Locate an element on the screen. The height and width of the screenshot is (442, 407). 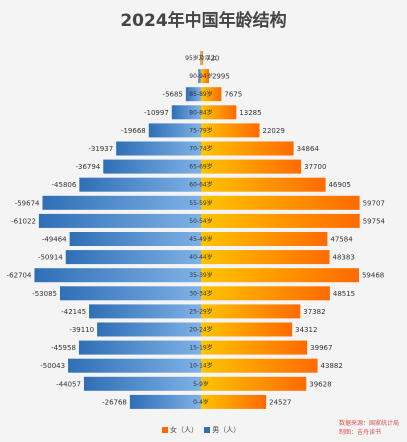
male-value-label: -50914 is located at coordinates (50, 258).